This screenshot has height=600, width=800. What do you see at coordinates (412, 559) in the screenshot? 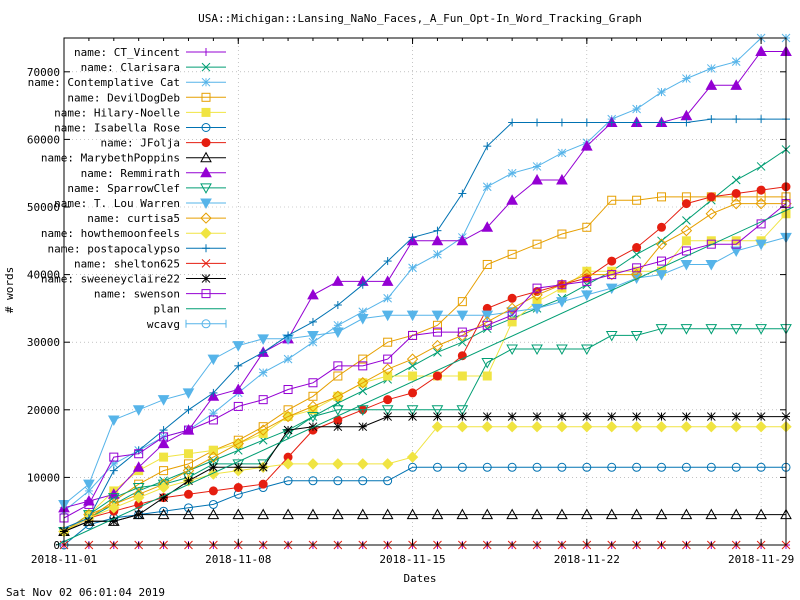
I see `x-tick-label: 2018-11-15` at bounding box center [412, 559].